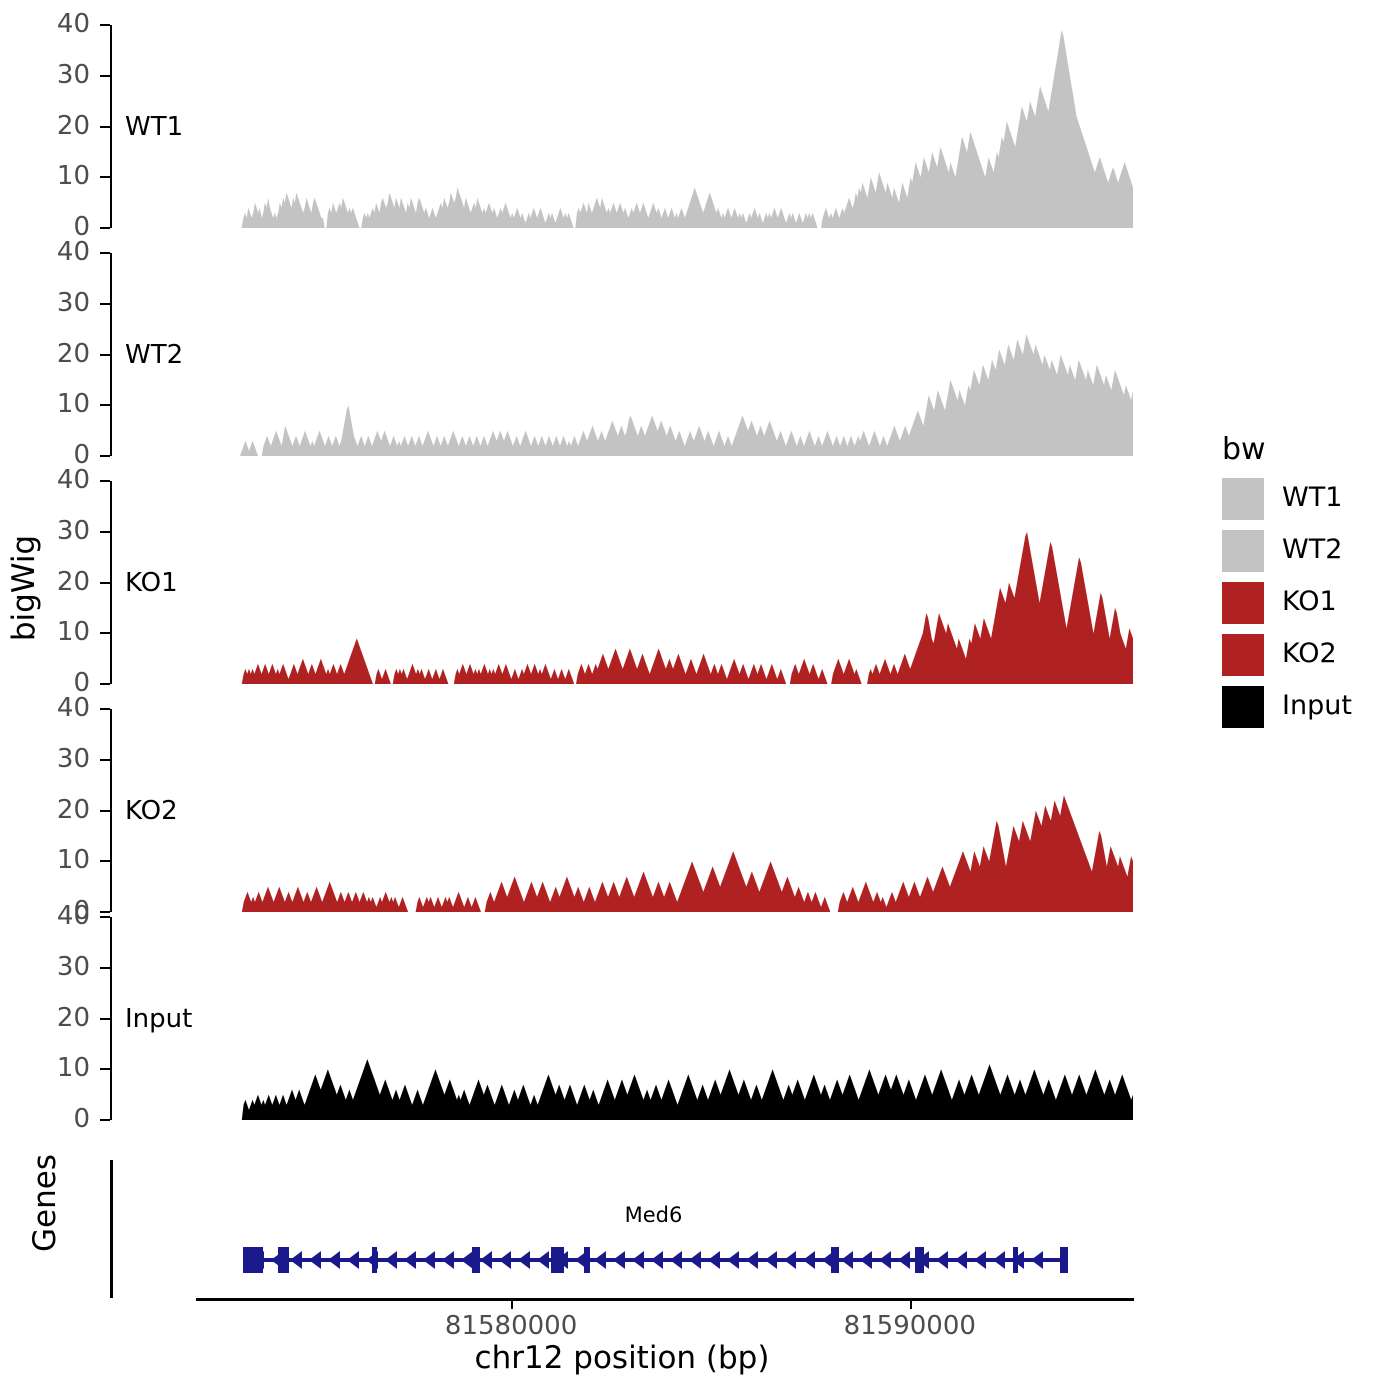 The width and height of the screenshot is (1400, 1400). What do you see at coordinates (590, 1017) in the screenshot?
I see `bigwig-panel-input: 0 10 20 30 40 Input` at bounding box center [590, 1017].